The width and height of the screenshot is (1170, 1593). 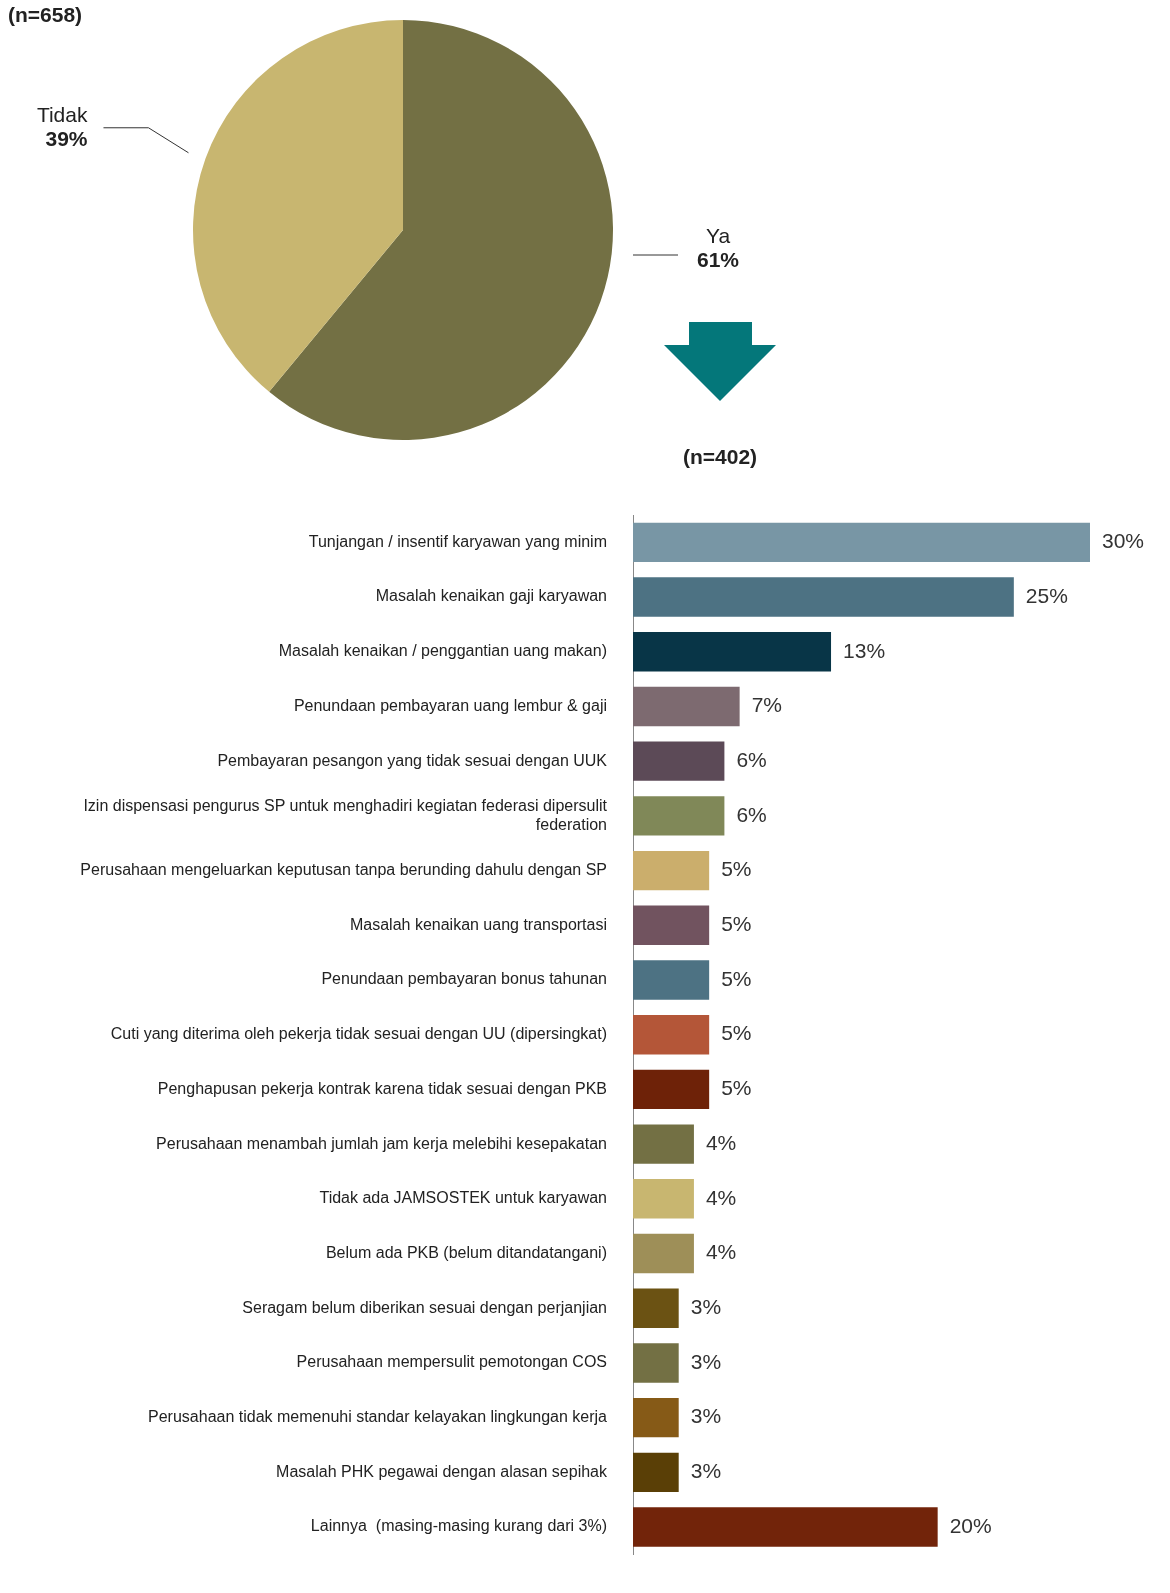 I want to click on slice-label: Tidak, so click(x=62, y=114).